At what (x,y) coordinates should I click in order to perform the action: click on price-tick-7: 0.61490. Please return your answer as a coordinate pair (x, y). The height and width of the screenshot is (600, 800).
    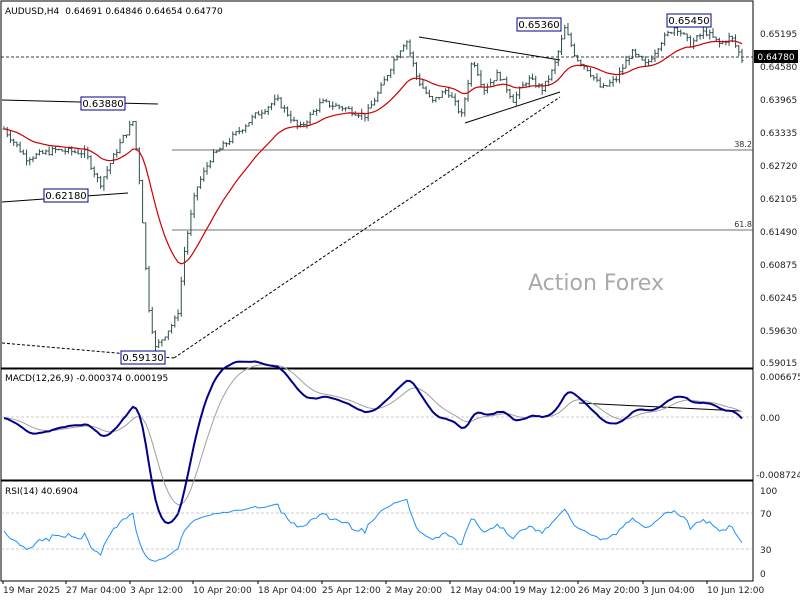
    Looking at the image, I should click on (778, 233).